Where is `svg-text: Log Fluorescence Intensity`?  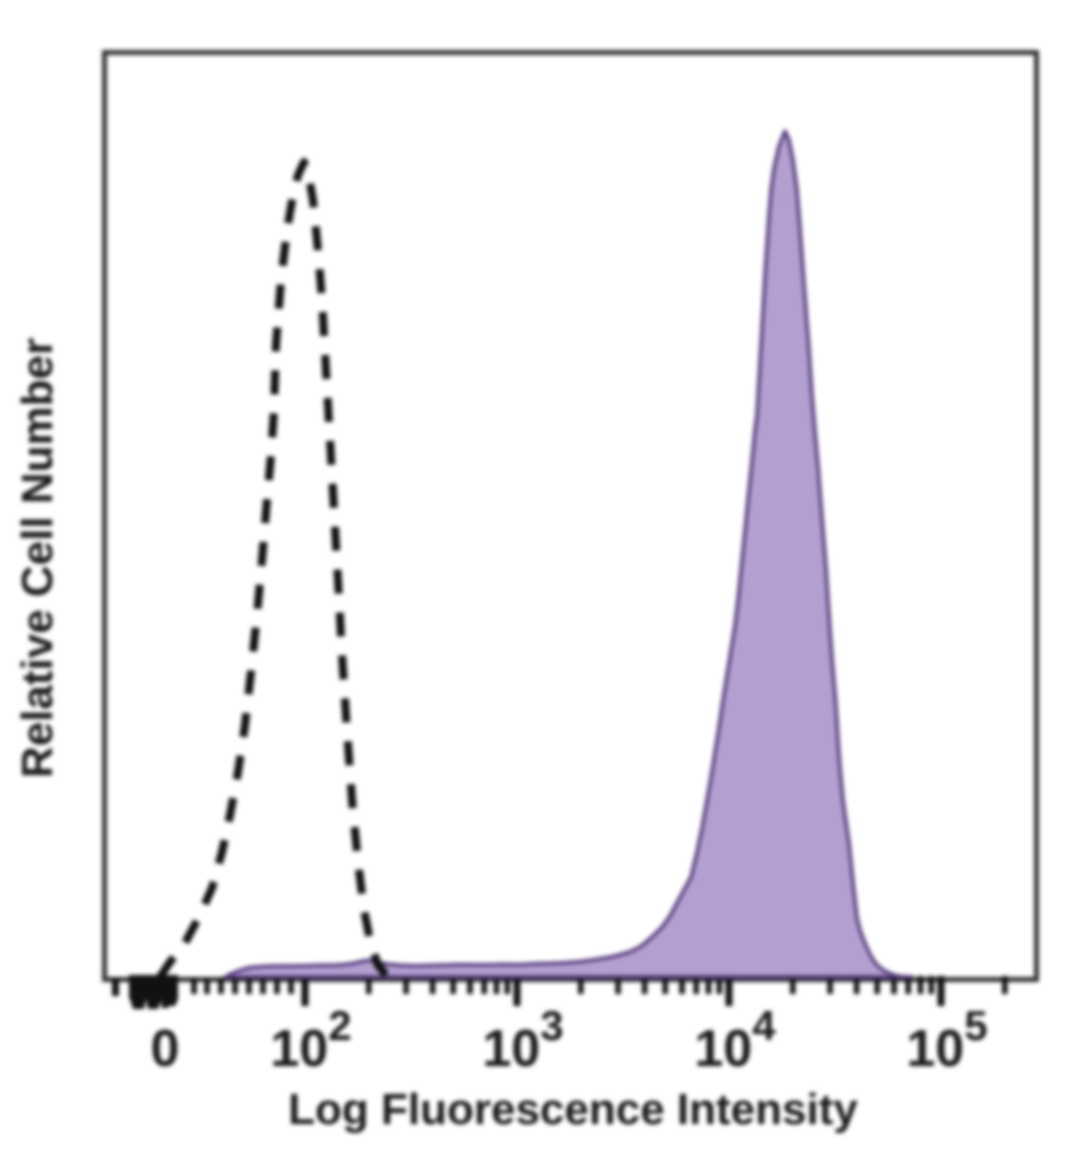 svg-text: Log Fluorescence Intensity is located at coordinates (573, 1109).